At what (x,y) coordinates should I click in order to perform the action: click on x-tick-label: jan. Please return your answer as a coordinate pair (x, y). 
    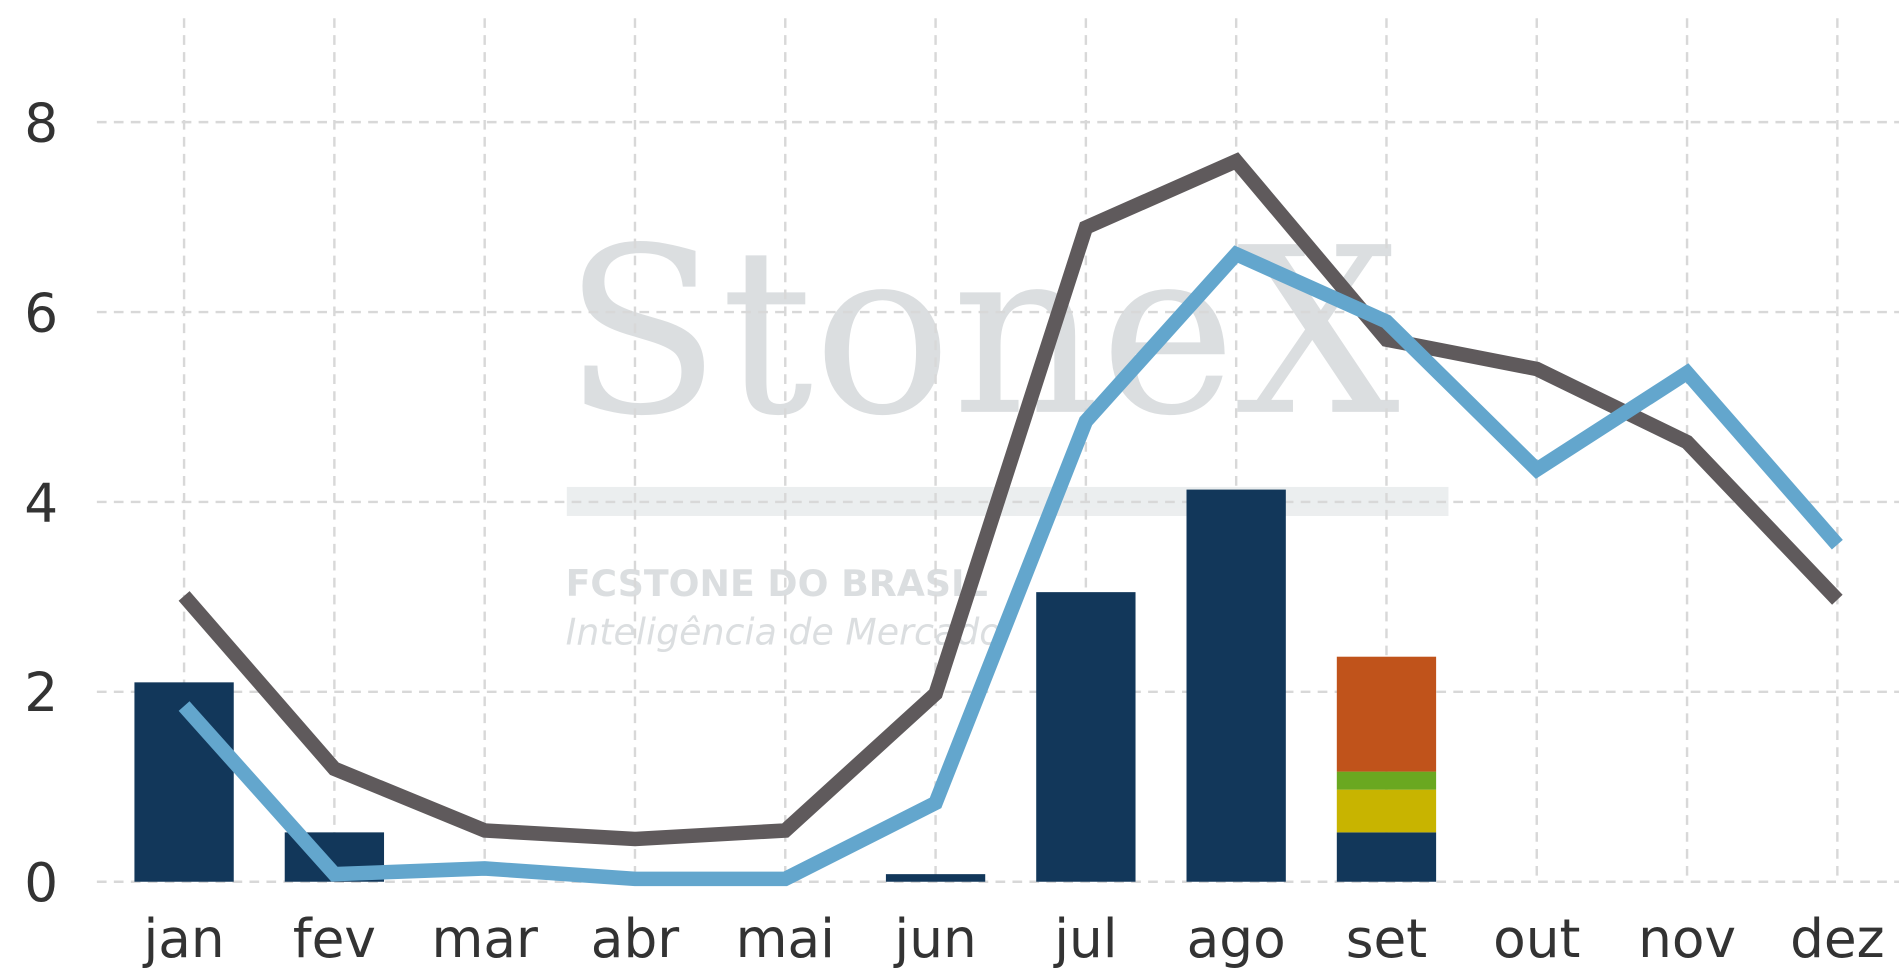
    Looking at the image, I should click on (183, 938).